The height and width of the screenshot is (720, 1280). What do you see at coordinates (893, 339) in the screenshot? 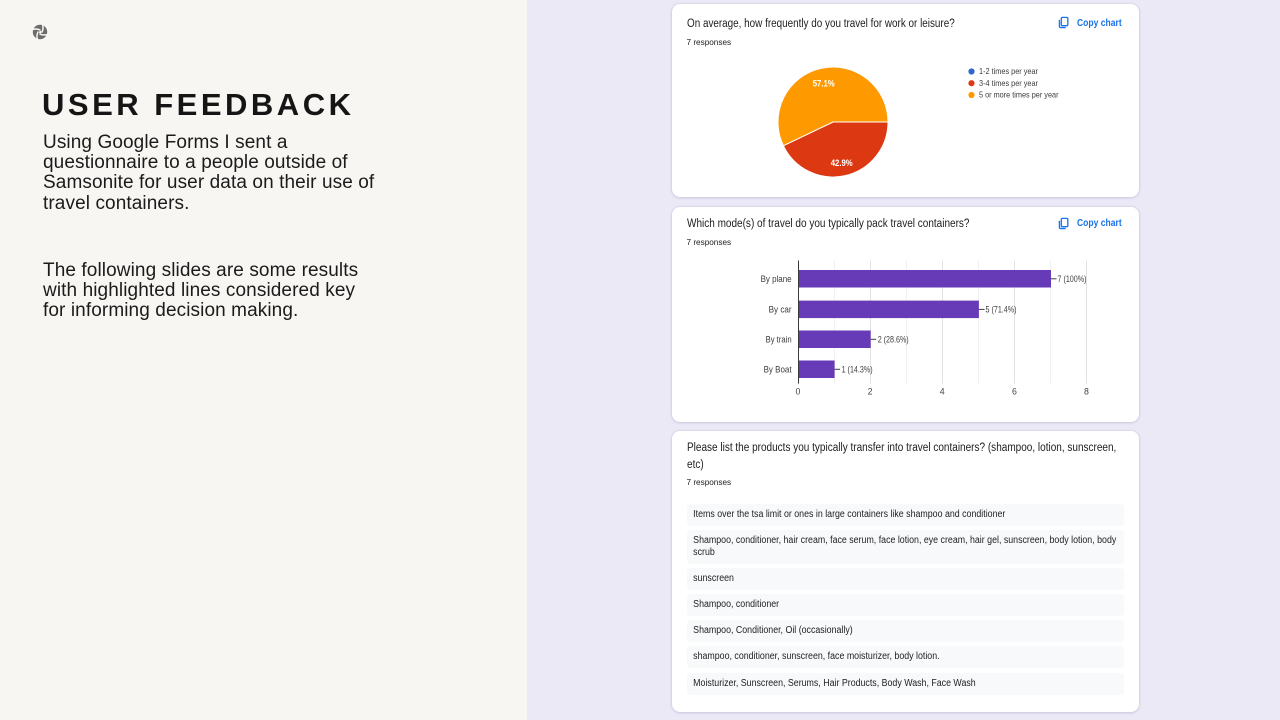
I see `svg-text: 2 (28.6%)` at bounding box center [893, 339].